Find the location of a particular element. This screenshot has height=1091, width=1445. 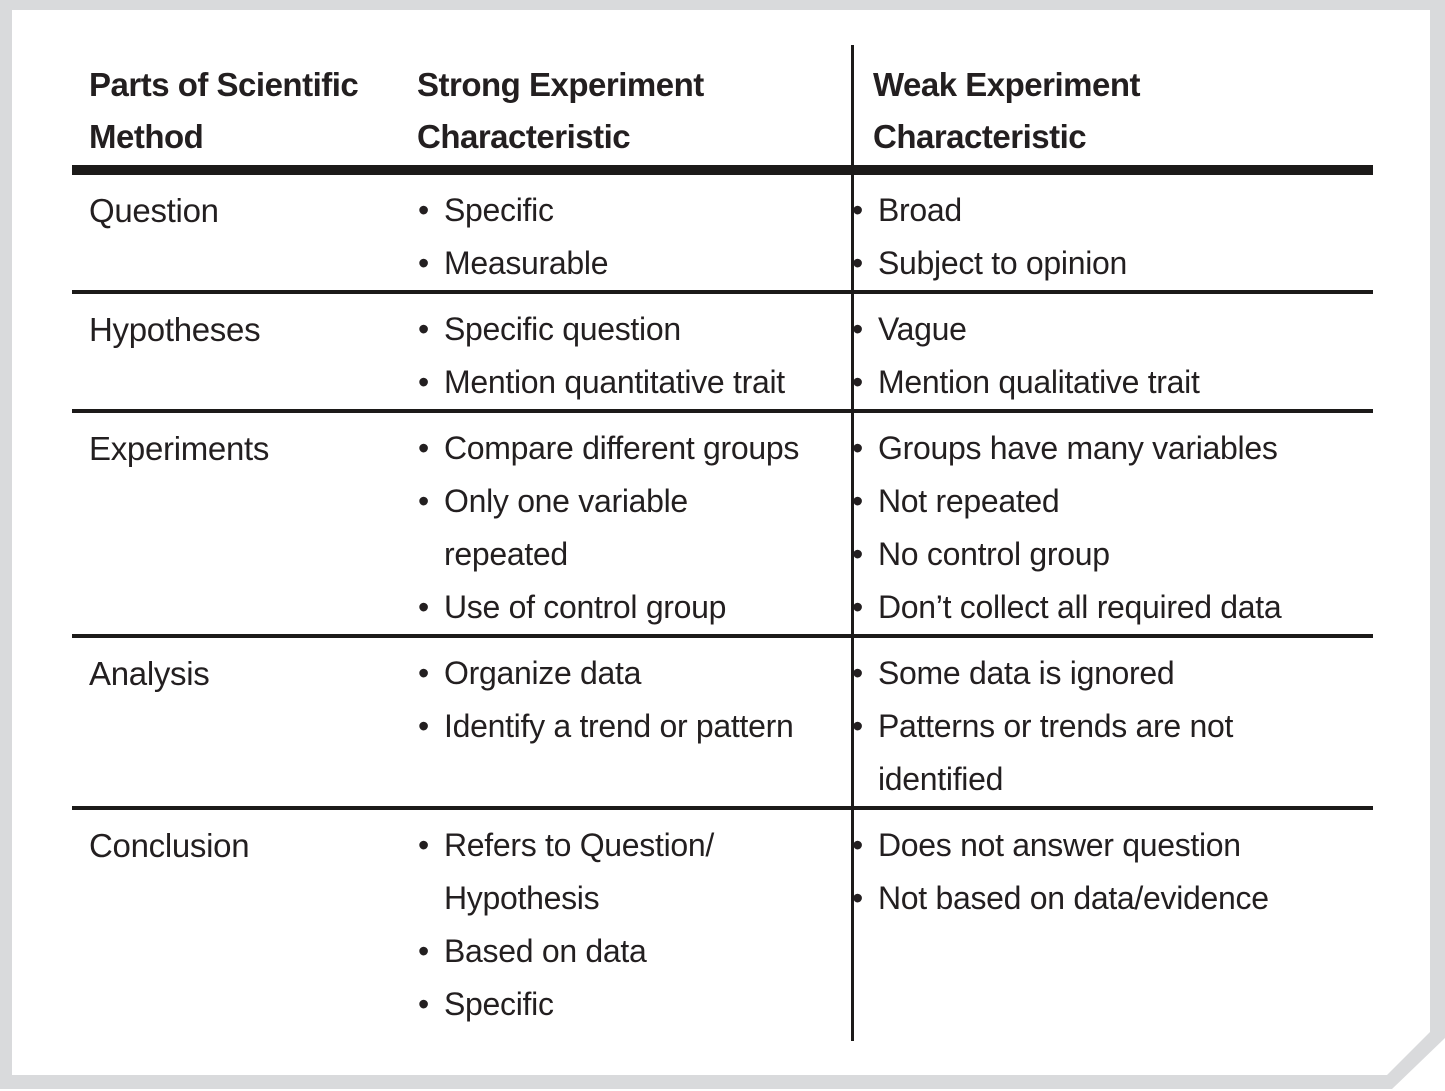

bullet-item: Measurable is located at coordinates (634, 263).